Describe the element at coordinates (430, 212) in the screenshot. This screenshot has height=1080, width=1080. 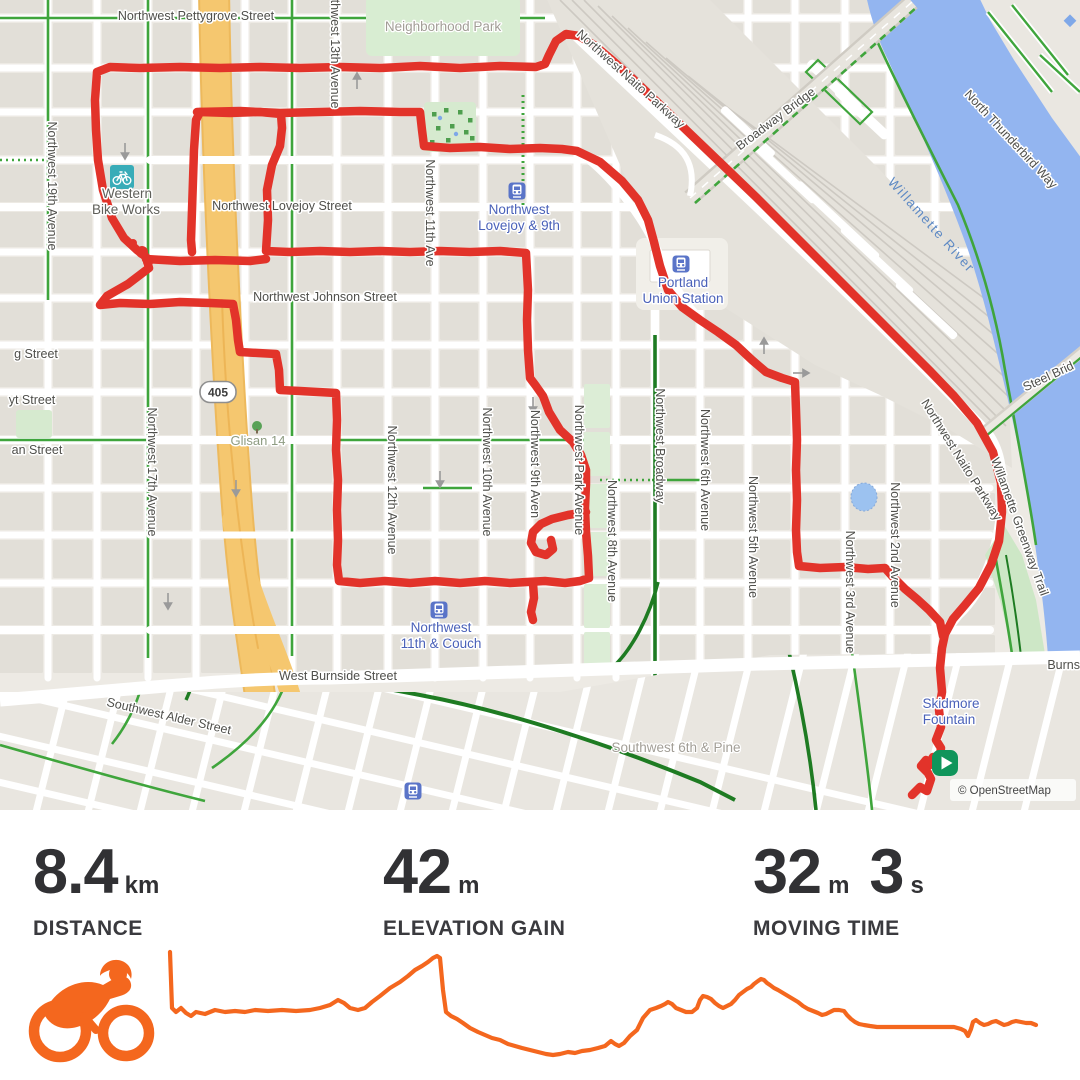
I see `map-label: Northwest 11th Ave` at that location.